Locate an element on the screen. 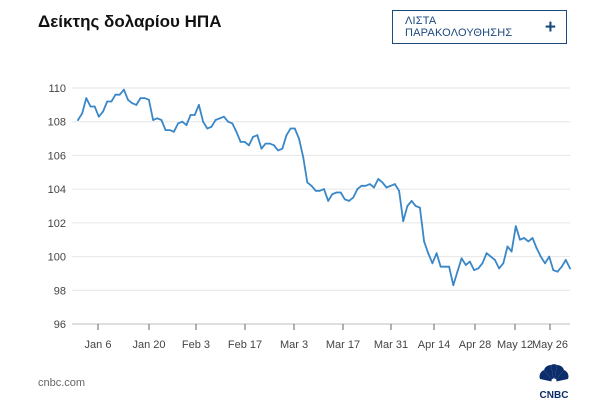  y-tick-label: 100 is located at coordinates (57, 258).